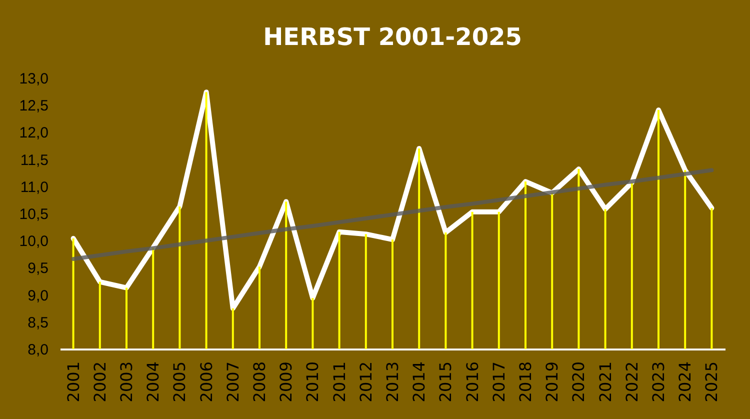 This screenshot has height=419, width=750. I want to click on chart-title: HERBST 2001-2025, so click(392, 37).